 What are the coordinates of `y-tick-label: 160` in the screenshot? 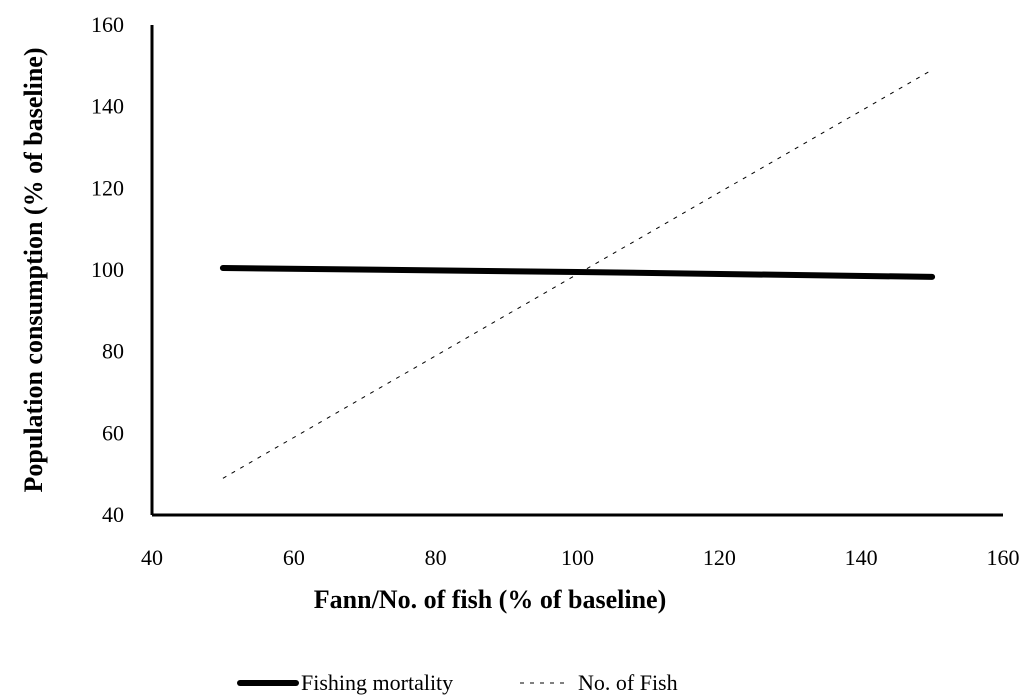 It's located at (107, 24).